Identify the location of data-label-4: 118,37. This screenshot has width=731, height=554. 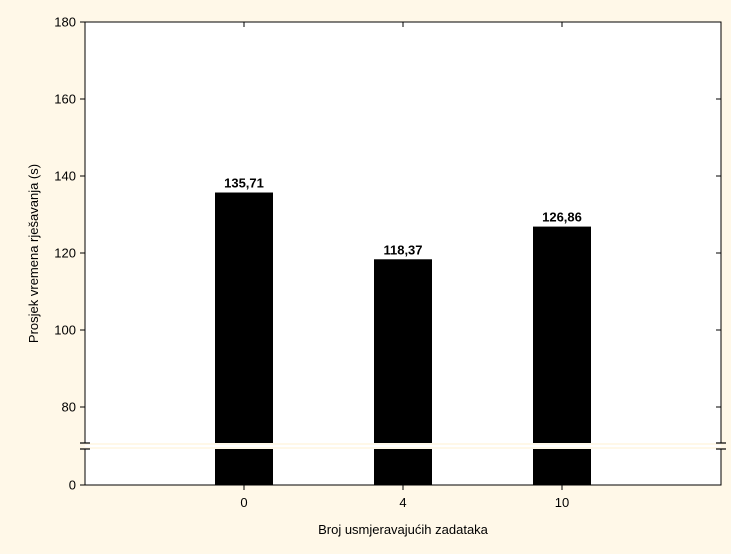
(402, 249).